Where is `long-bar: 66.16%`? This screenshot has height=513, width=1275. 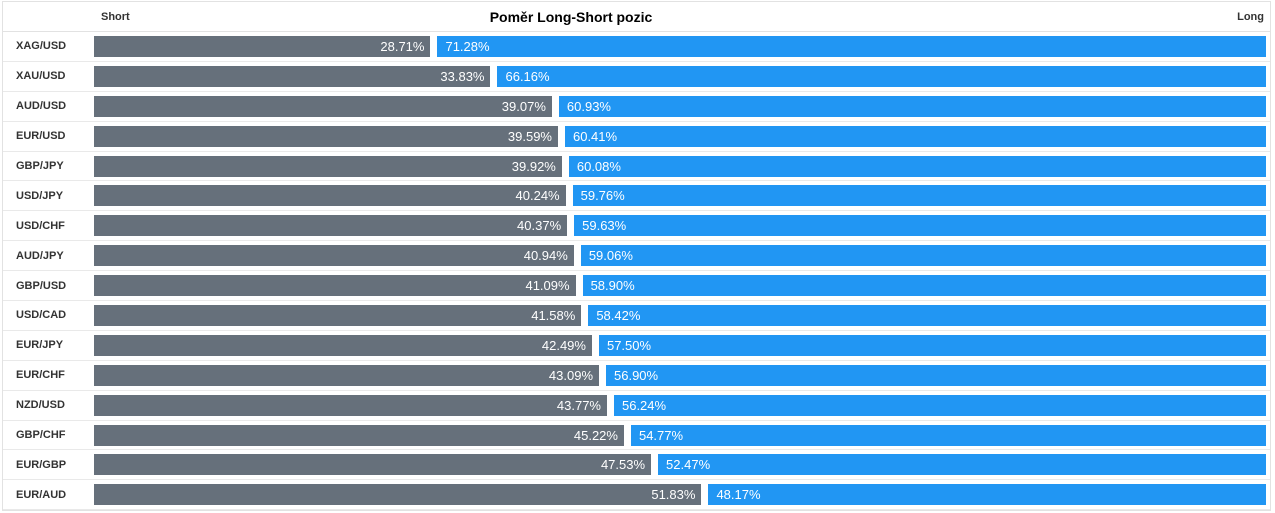
long-bar: 66.16% is located at coordinates (881, 76).